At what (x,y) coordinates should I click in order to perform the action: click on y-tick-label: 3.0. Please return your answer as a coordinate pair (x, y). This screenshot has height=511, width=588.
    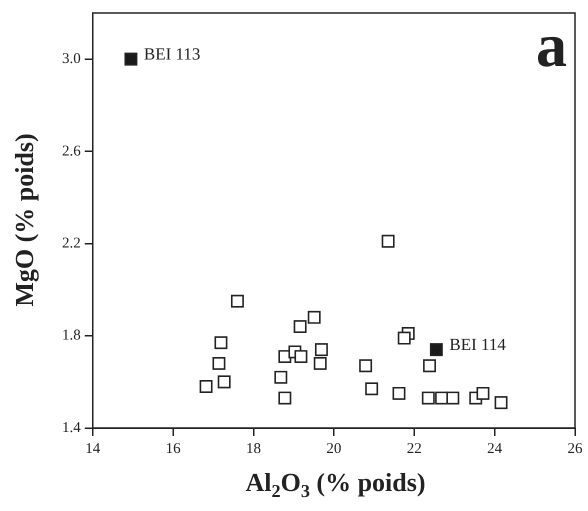
    Looking at the image, I should click on (71, 59).